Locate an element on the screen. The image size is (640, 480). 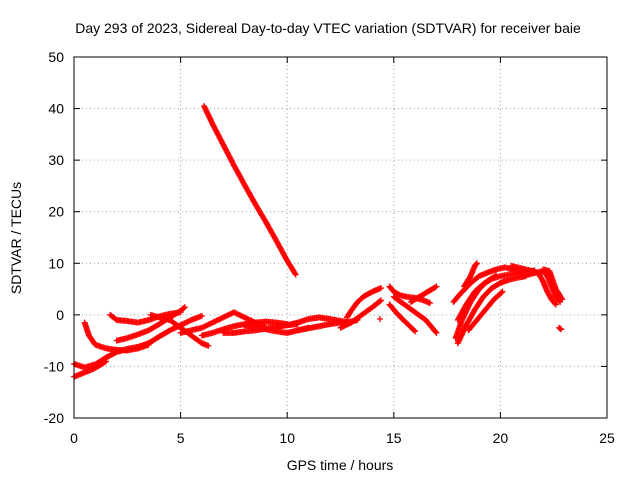
series-arc-15-17a is located at coordinates (415, 314).